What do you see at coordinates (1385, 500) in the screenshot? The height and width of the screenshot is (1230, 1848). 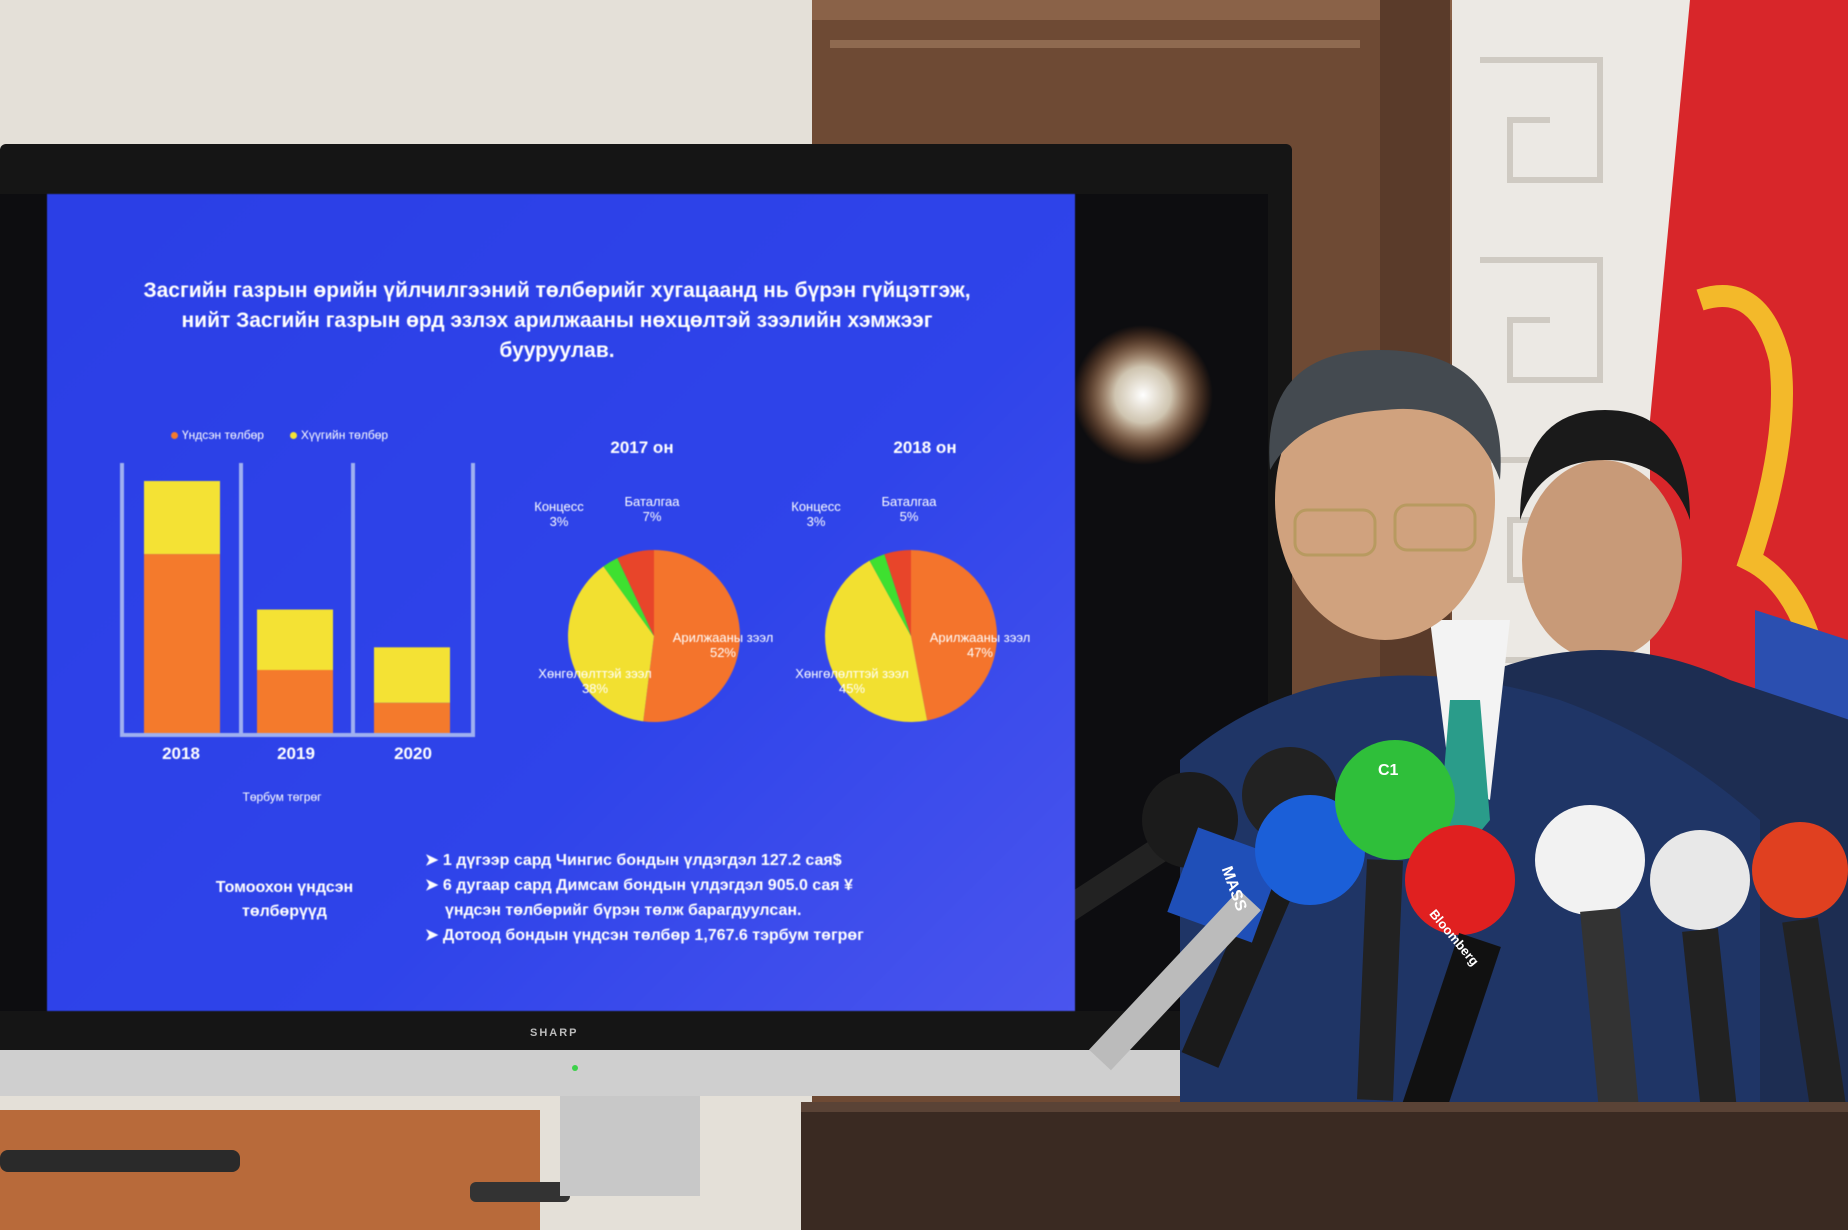 I see `speaker-face` at bounding box center [1385, 500].